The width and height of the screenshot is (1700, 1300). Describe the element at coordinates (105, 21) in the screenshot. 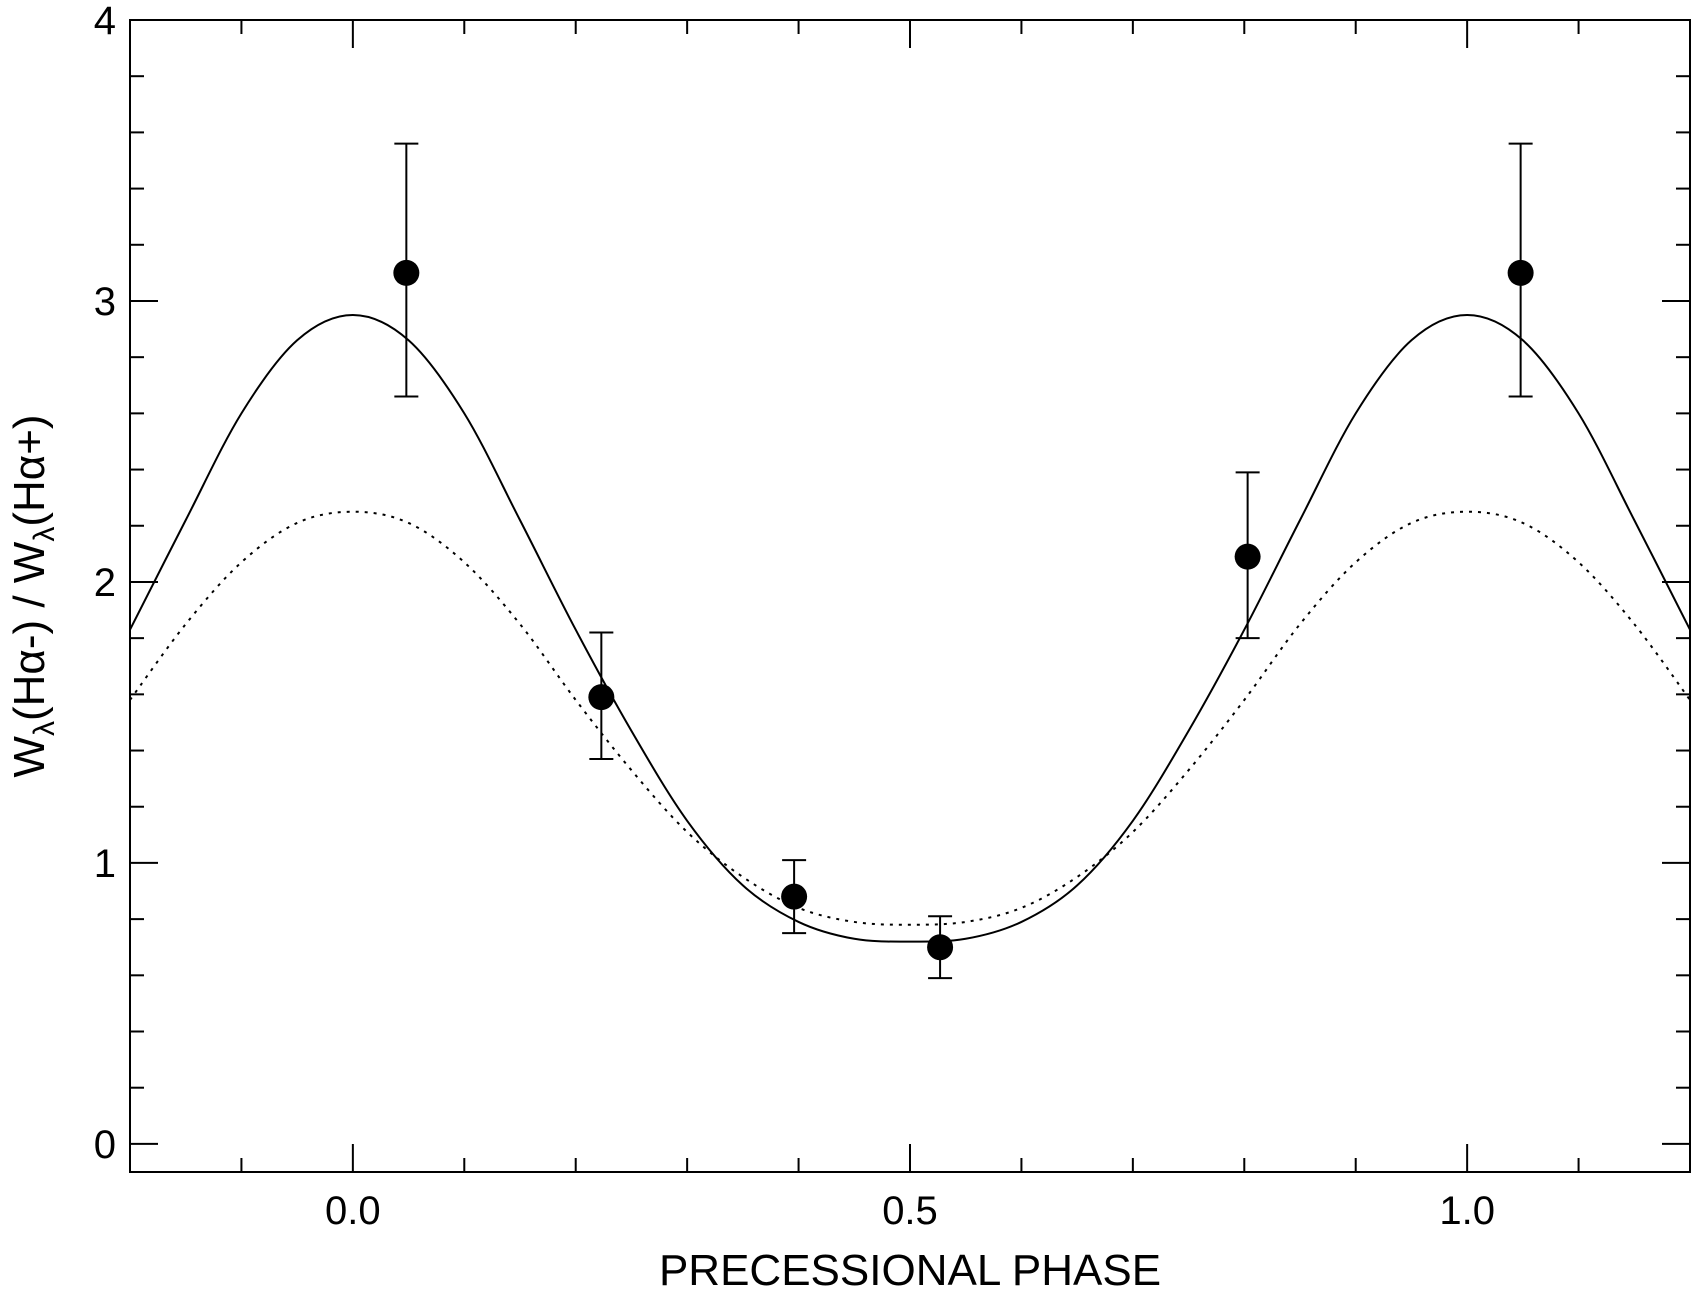

I see `y-tick-label: 4` at that location.